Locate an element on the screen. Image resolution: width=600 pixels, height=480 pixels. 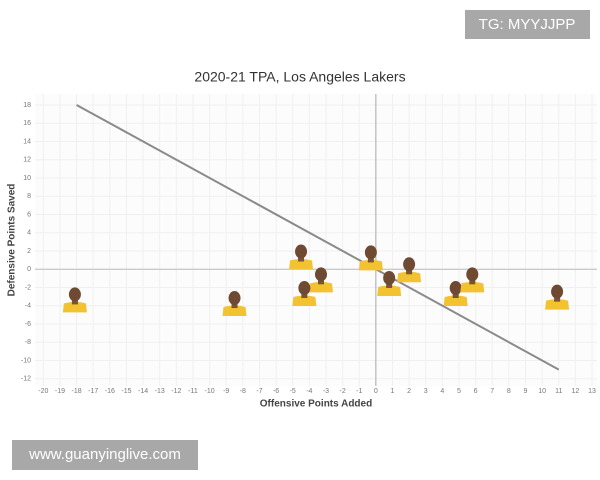
x-tick-label: -1 is located at coordinates (359, 391).